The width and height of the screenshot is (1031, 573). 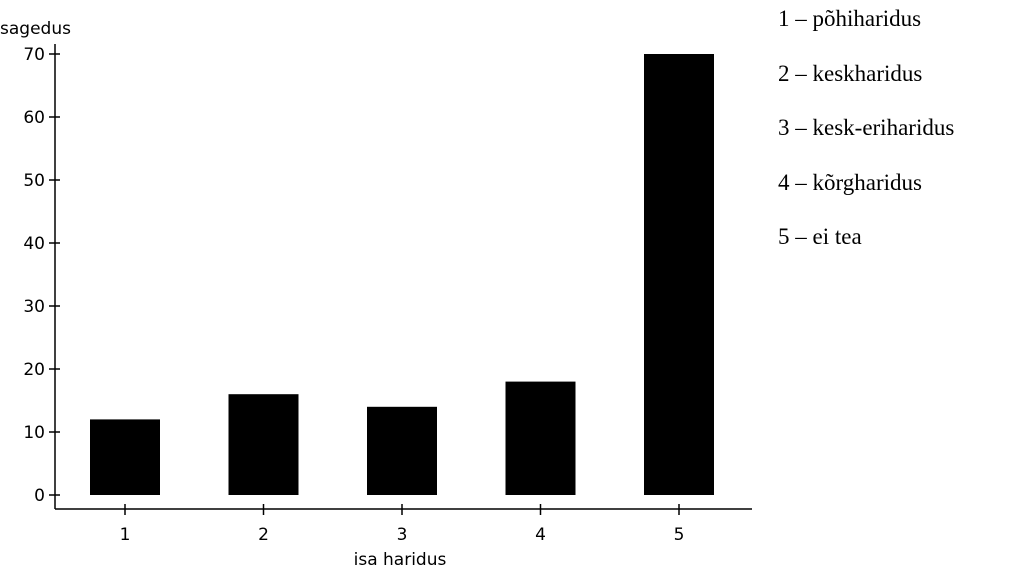 What do you see at coordinates (820, 236) in the screenshot?
I see `legend-item: 5 – ei tea` at bounding box center [820, 236].